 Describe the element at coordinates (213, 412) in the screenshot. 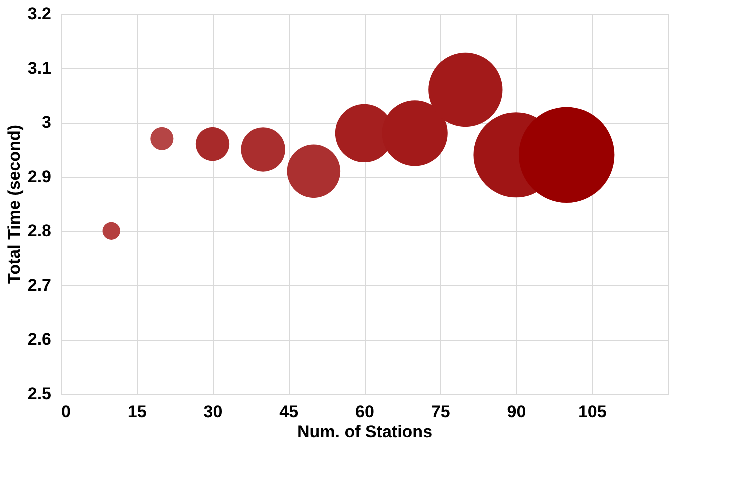

I see `x-tick-label: 30` at that location.